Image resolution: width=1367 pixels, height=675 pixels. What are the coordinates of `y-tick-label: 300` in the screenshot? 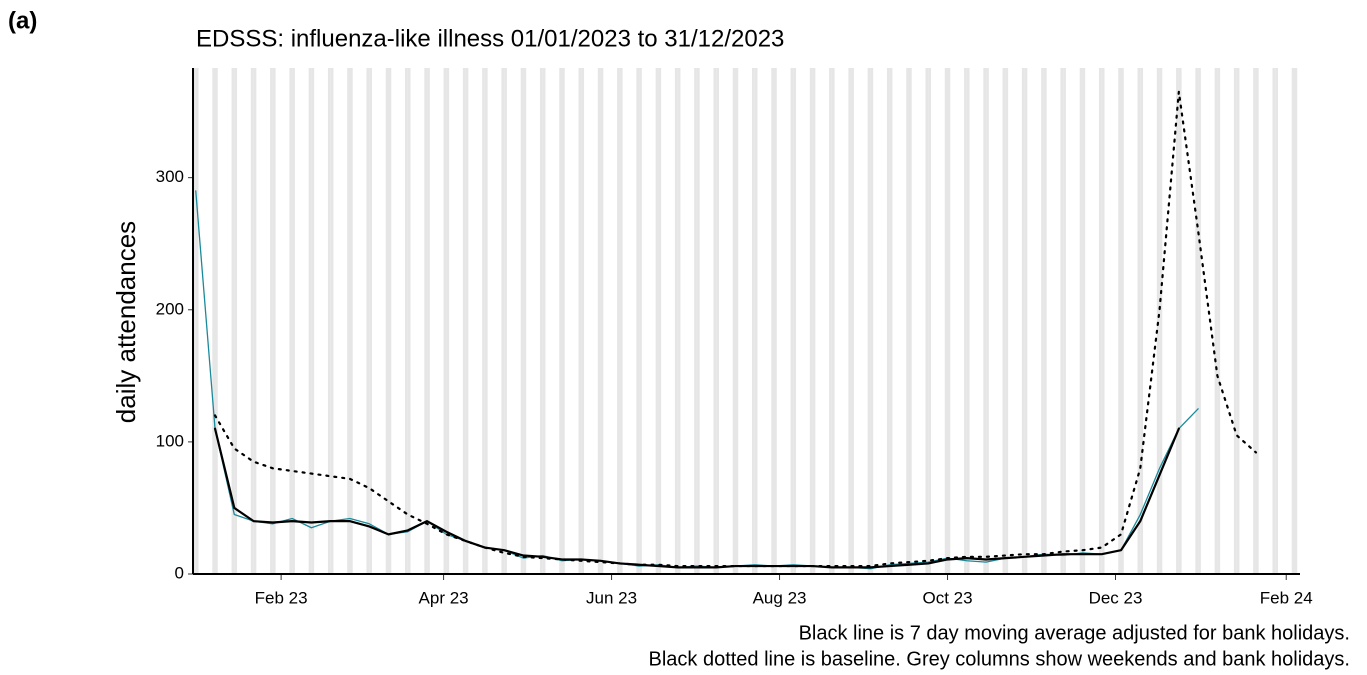 It's located at (170, 176).